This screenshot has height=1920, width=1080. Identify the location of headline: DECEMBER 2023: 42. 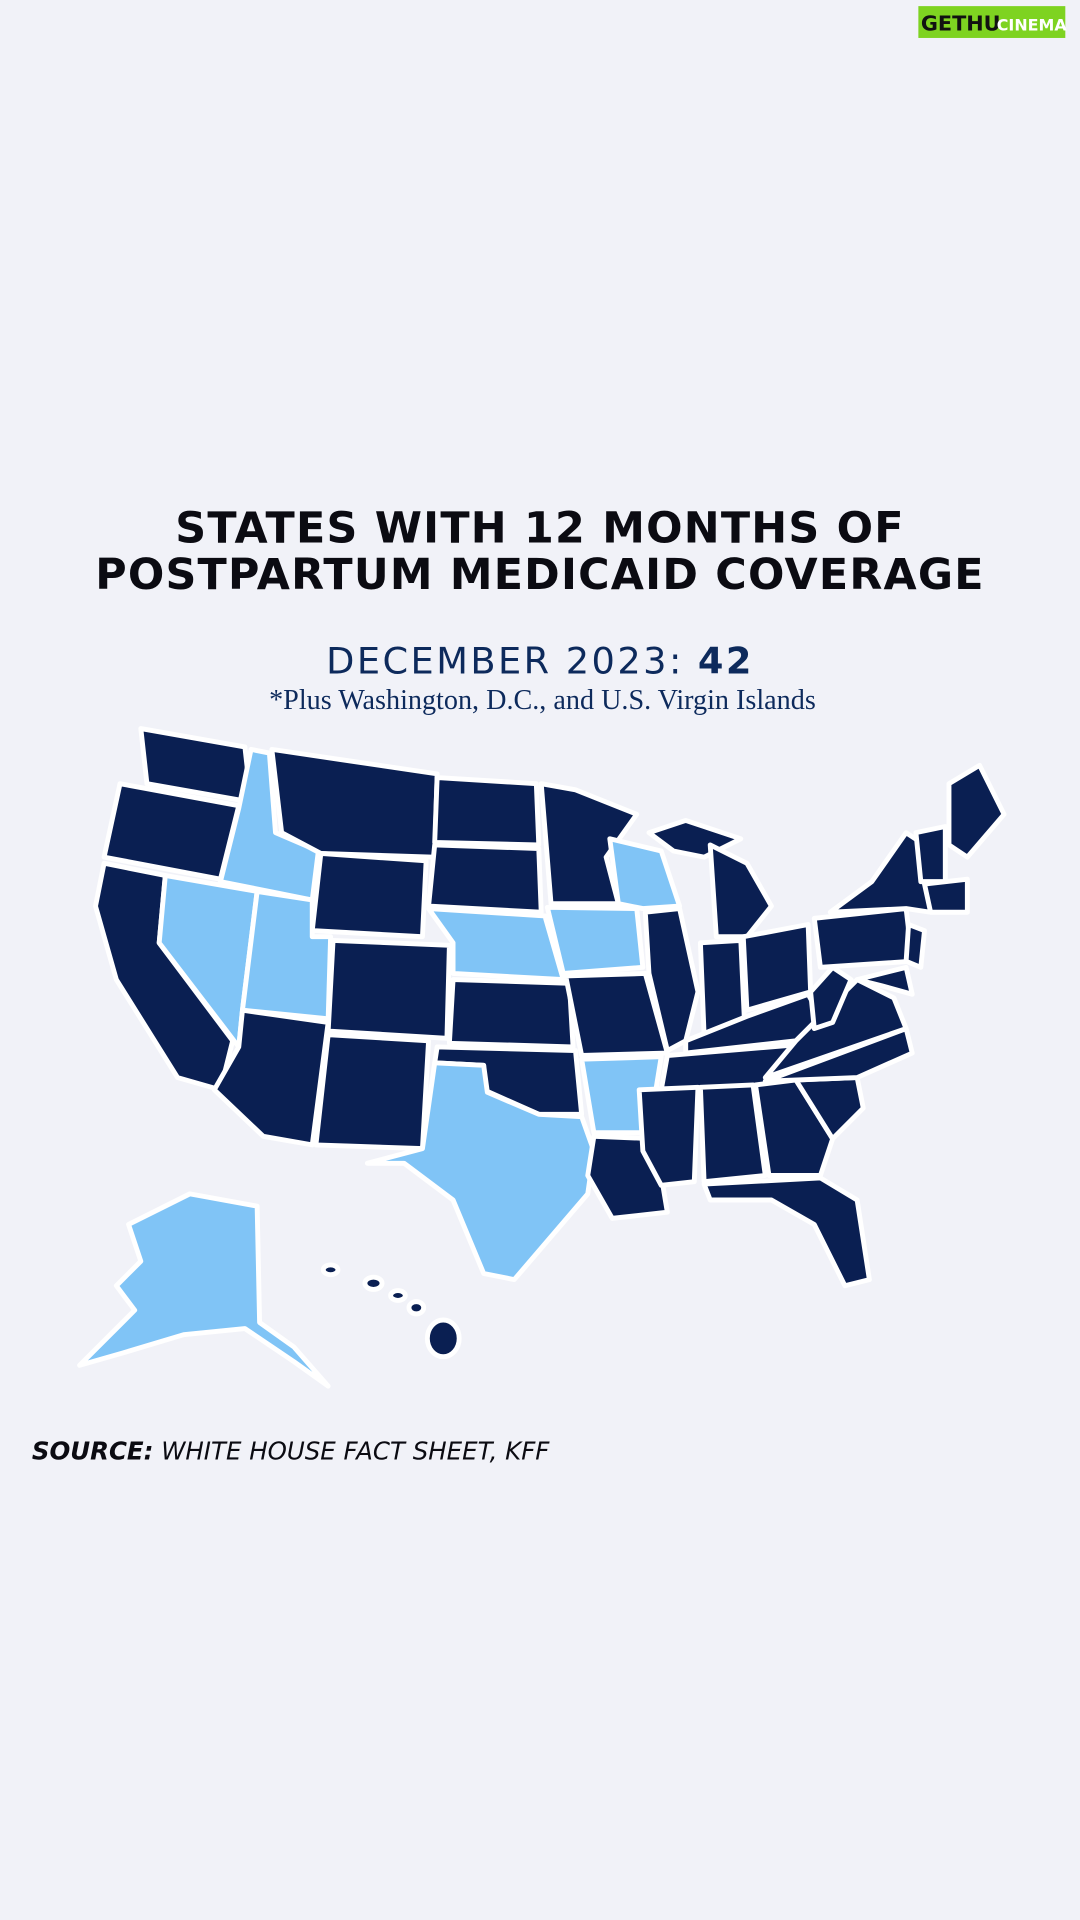
(540, 660).